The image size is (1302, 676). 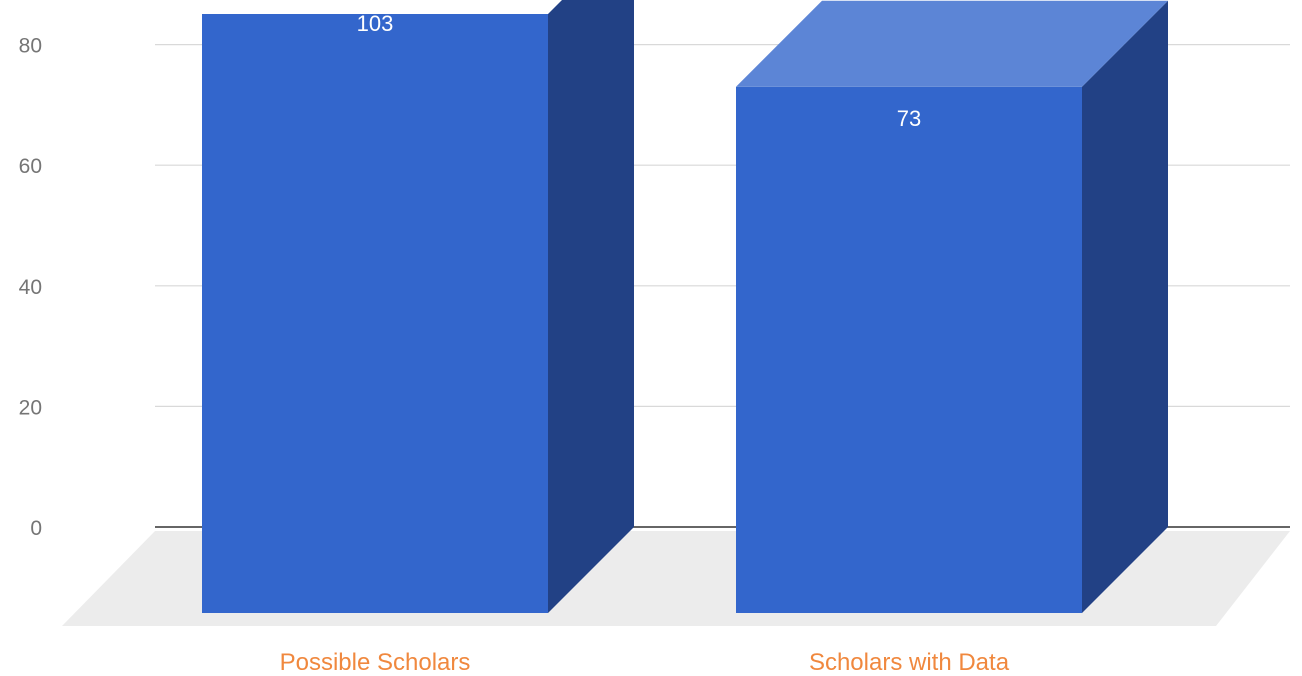 I want to click on y-tick-label: 20, so click(x=30, y=407).